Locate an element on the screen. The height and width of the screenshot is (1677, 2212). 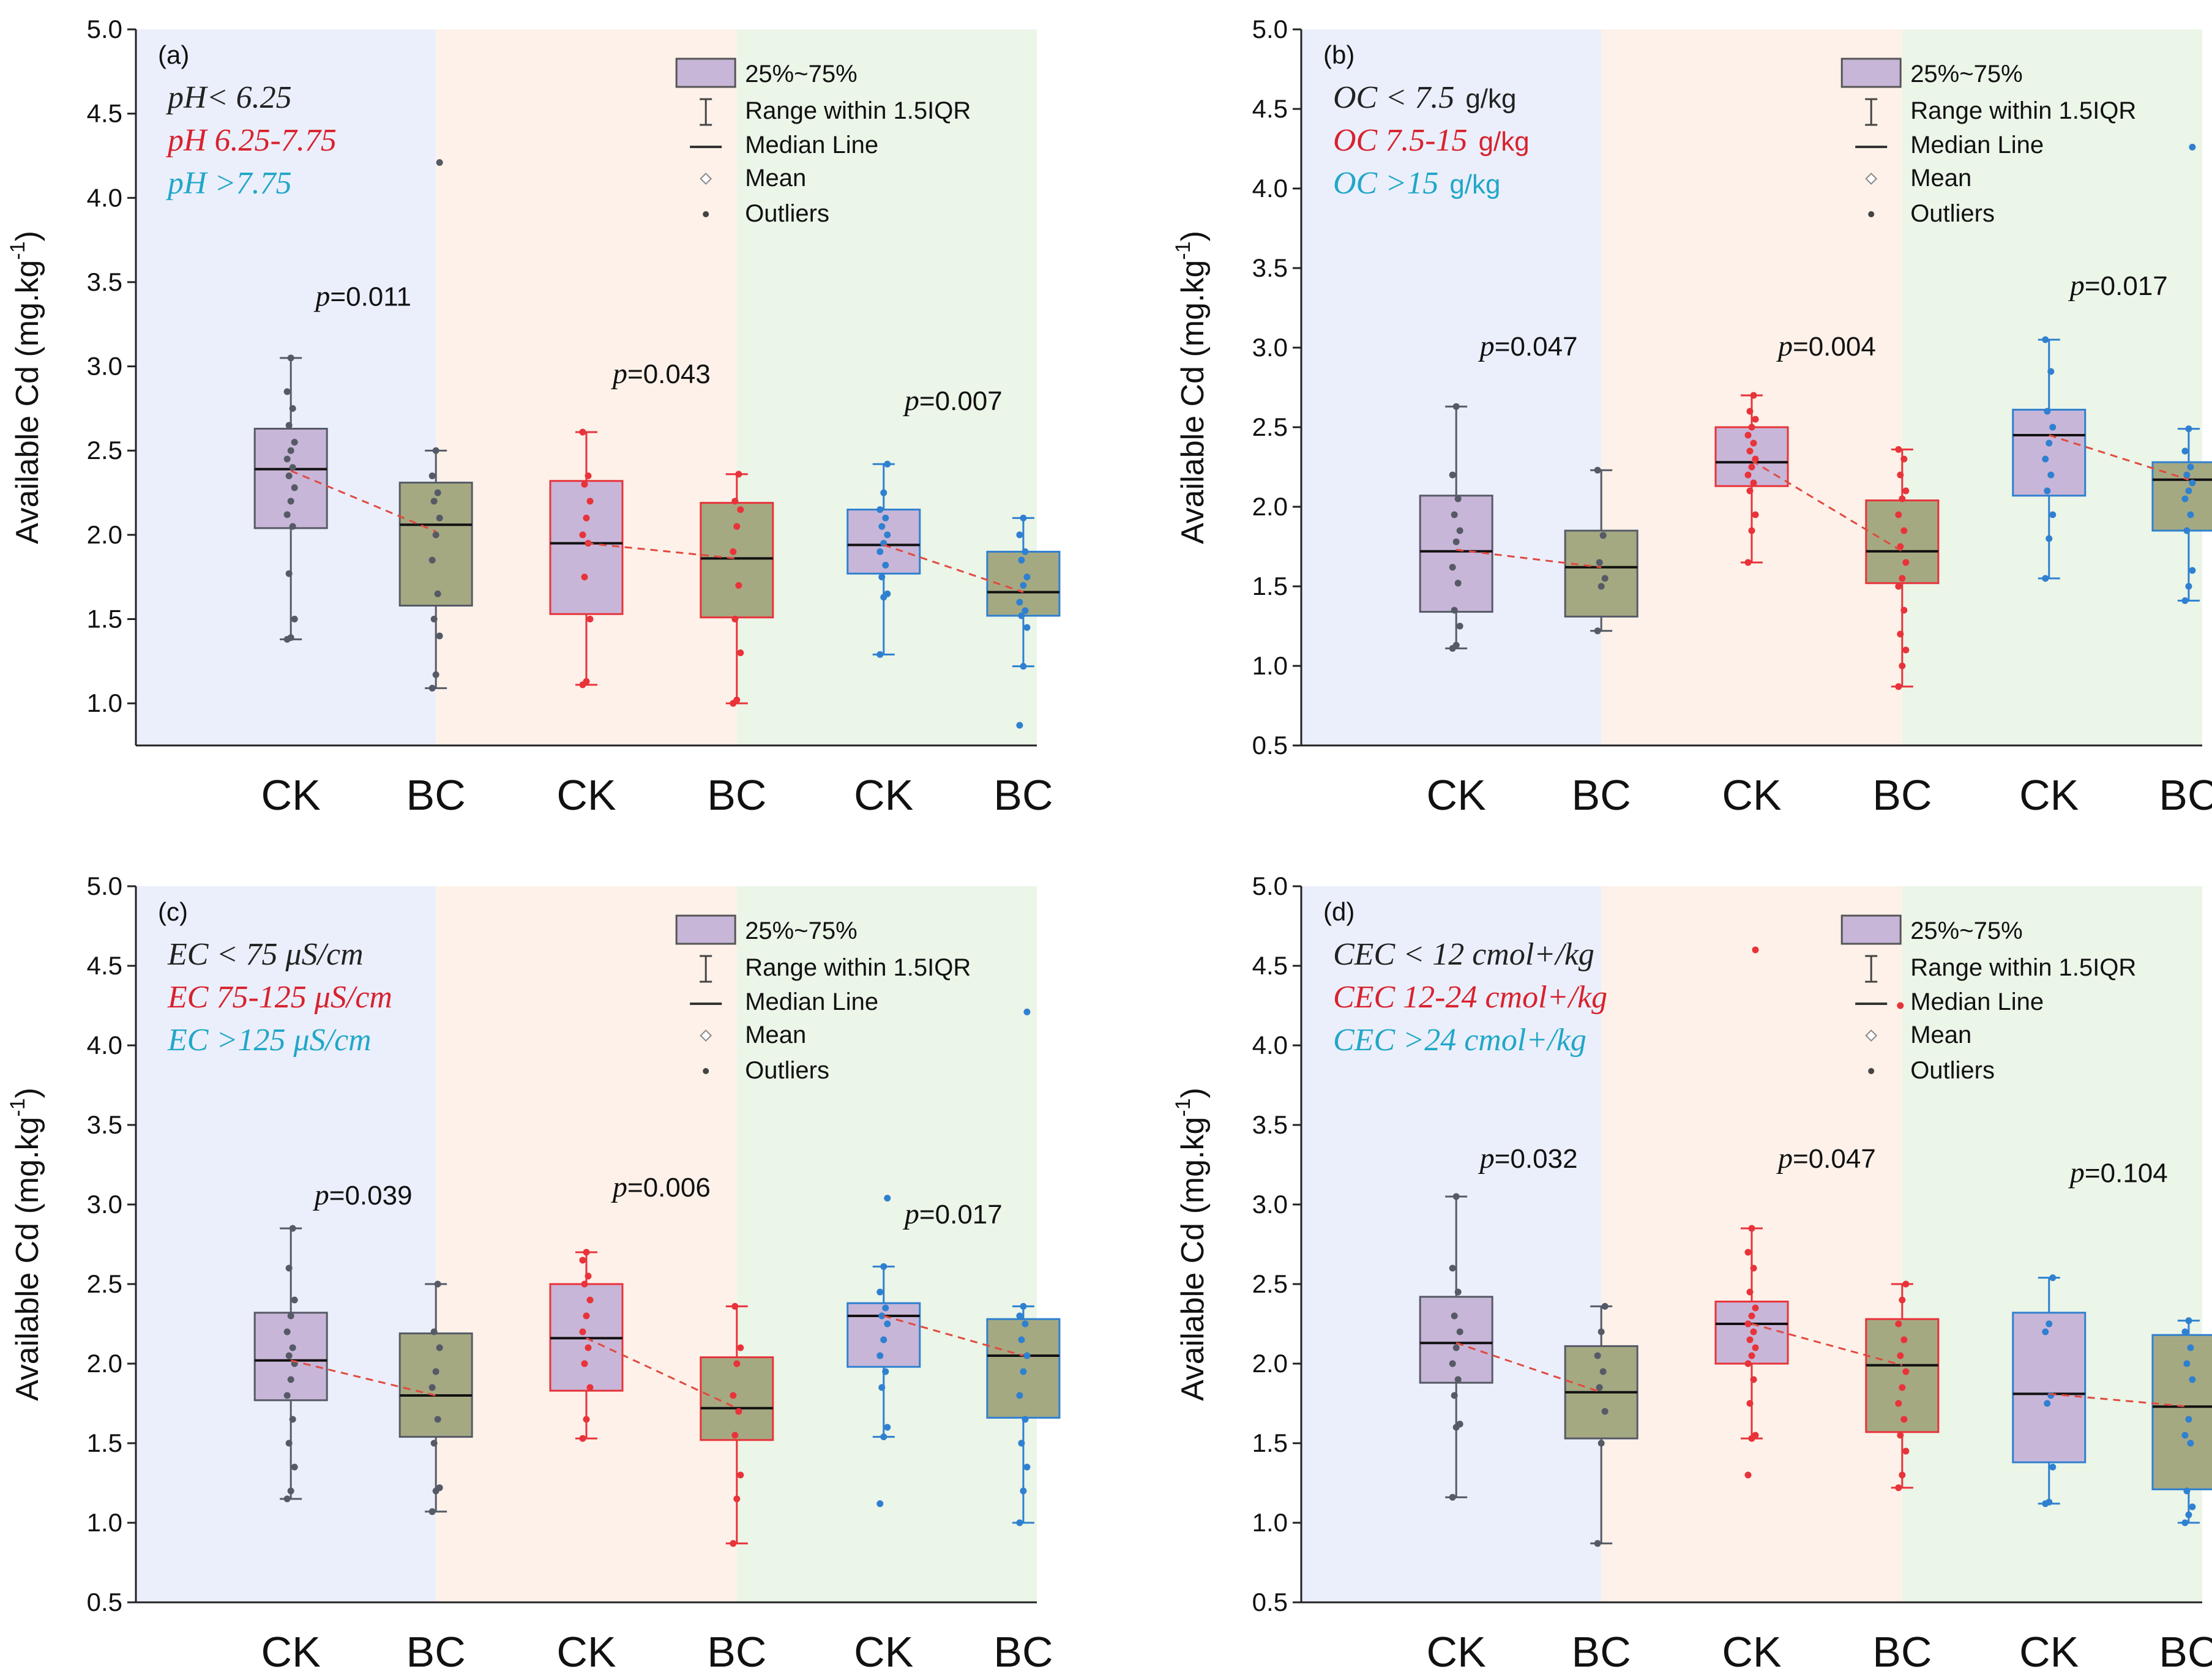
condition-text: pH 6.25-7.75 is located at coordinates (251, 140).